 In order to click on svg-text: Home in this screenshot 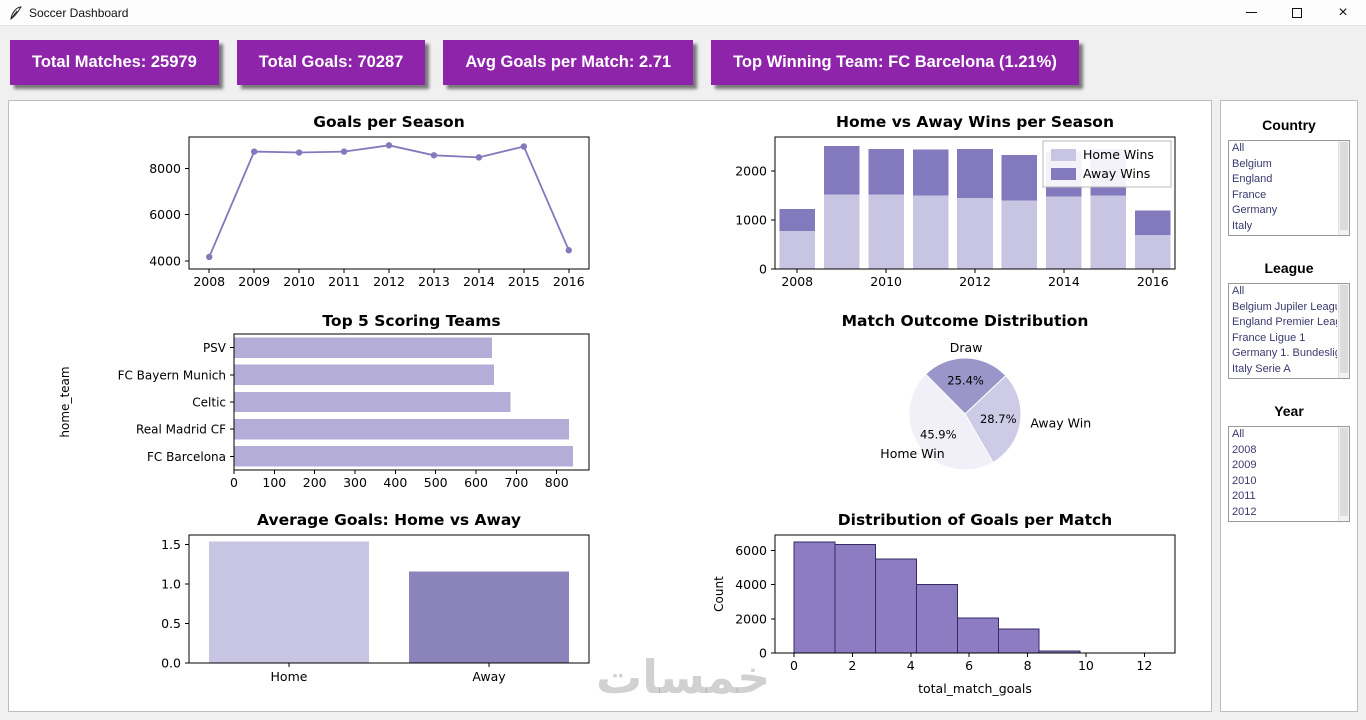, I will do `click(289, 676)`.